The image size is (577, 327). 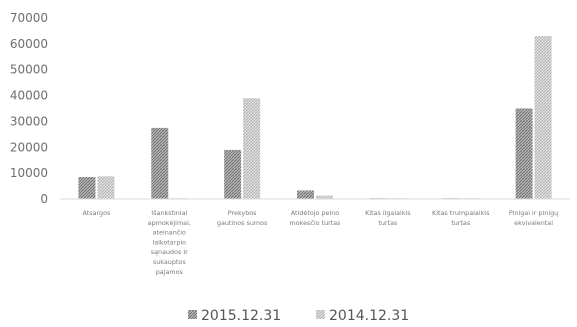 What do you see at coordinates (29, 96) in the screenshot?
I see `y-tick-label: 40000` at bounding box center [29, 96].